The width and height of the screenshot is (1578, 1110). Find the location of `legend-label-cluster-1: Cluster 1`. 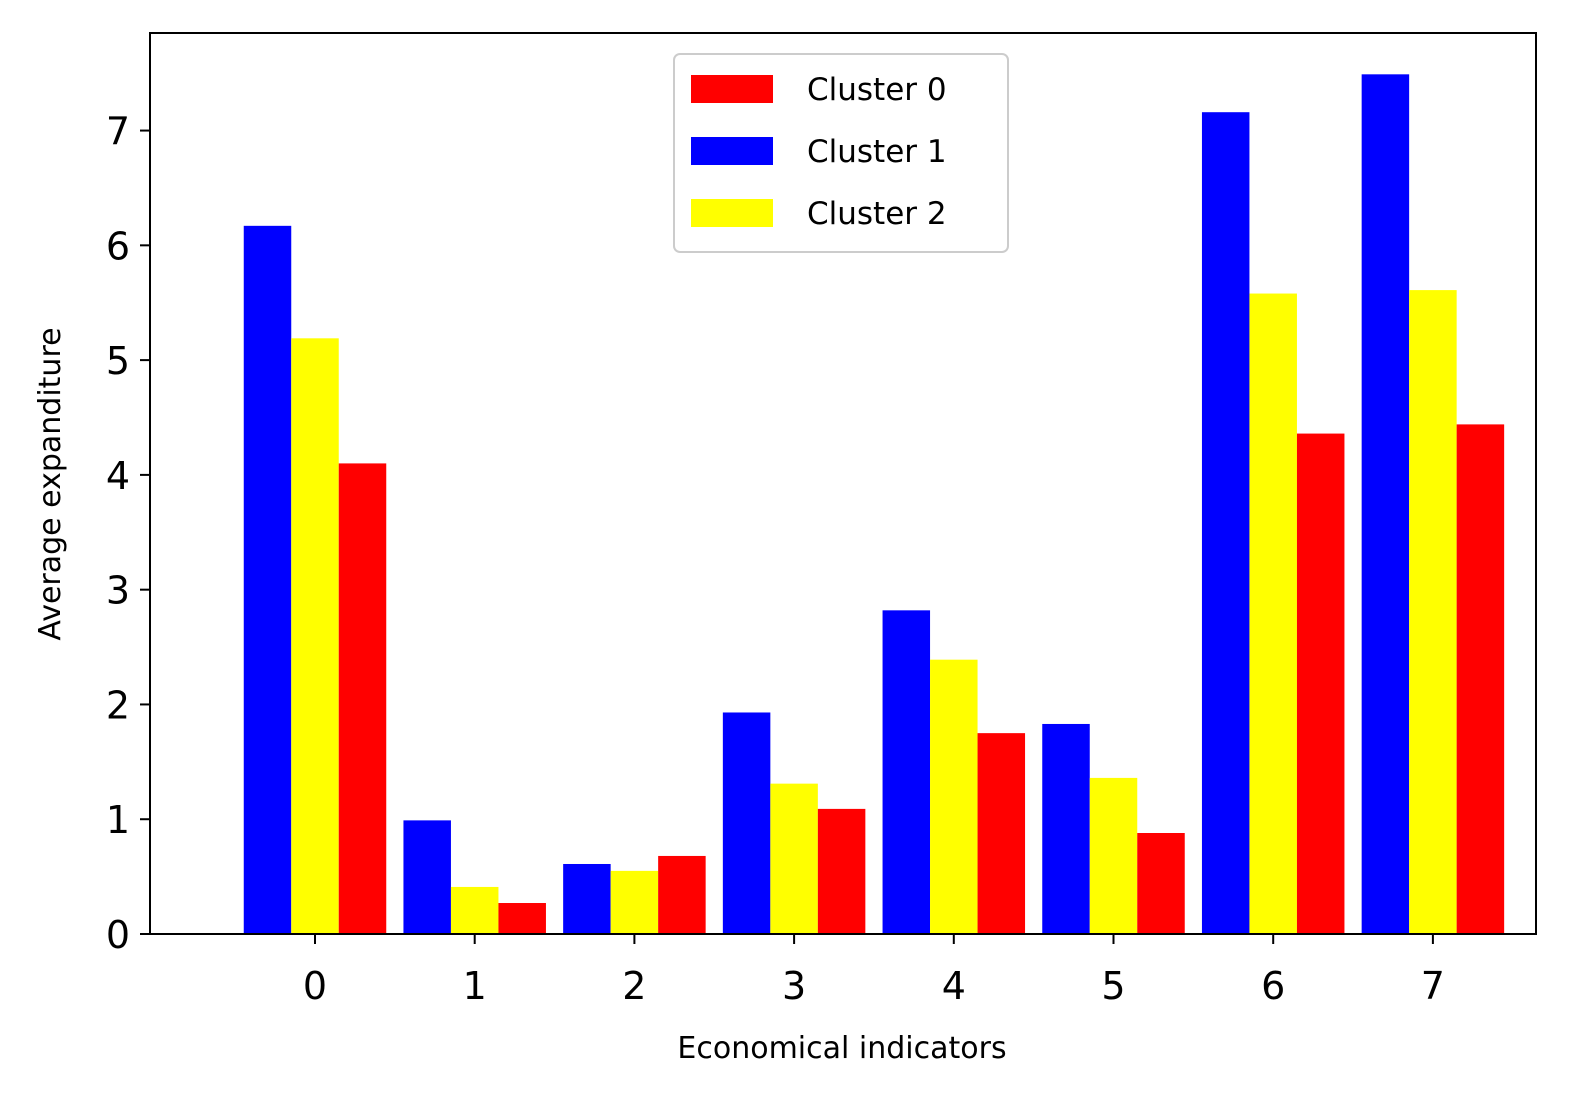

legend-label-cluster-1: Cluster 1 is located at coordinates (877, 152).